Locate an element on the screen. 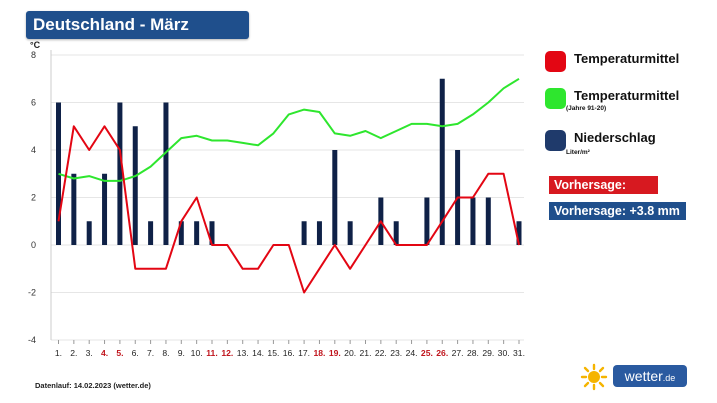 The height and width of the screenshot is (403, 717). y-tick-label: 2 is located at coordinates (33, 198).